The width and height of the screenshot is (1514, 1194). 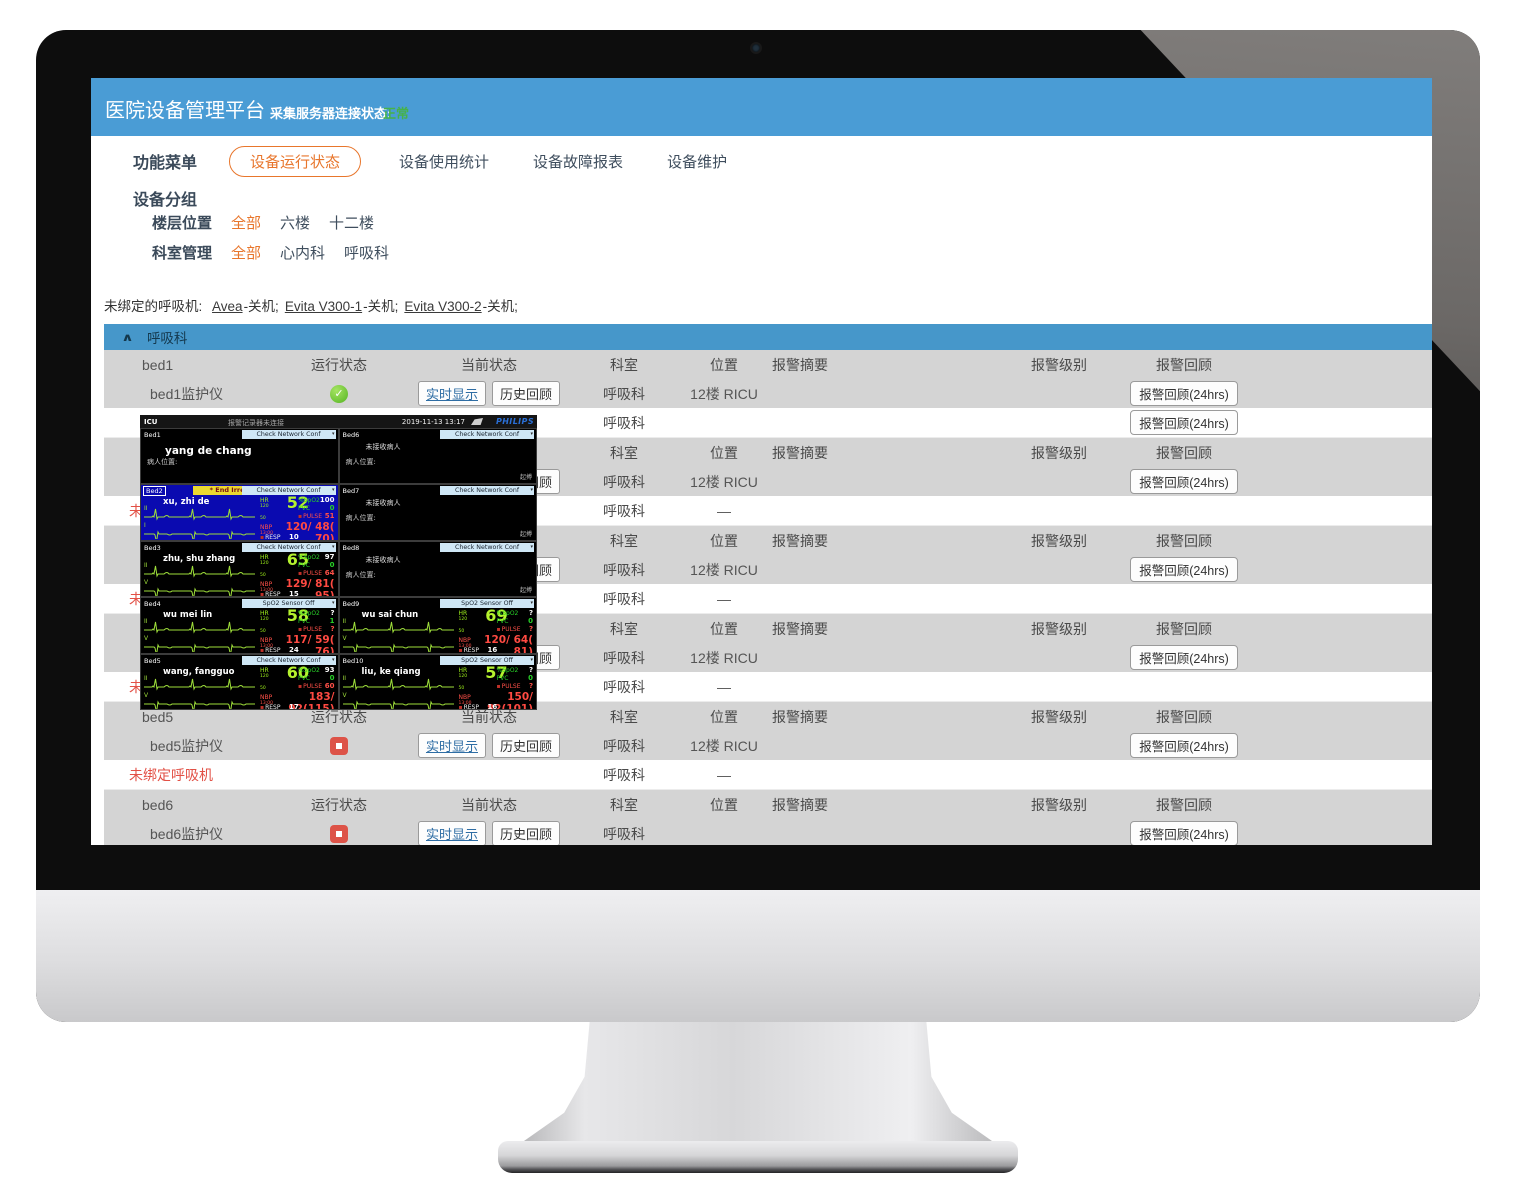 What do you see at coordinates (310, 531) in the screenshot?
I see `nbp-value: 120/ 48( 70)` at bounding box center [310, 531].